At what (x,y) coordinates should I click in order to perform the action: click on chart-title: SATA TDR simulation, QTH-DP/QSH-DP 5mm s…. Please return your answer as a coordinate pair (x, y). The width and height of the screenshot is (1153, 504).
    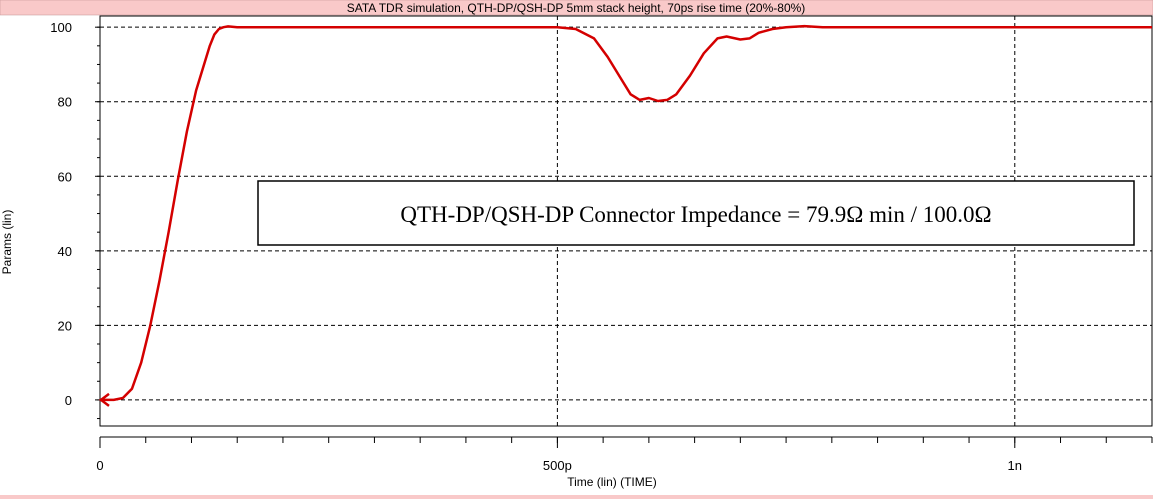
    Looking at the image, I should click on (576, 8).